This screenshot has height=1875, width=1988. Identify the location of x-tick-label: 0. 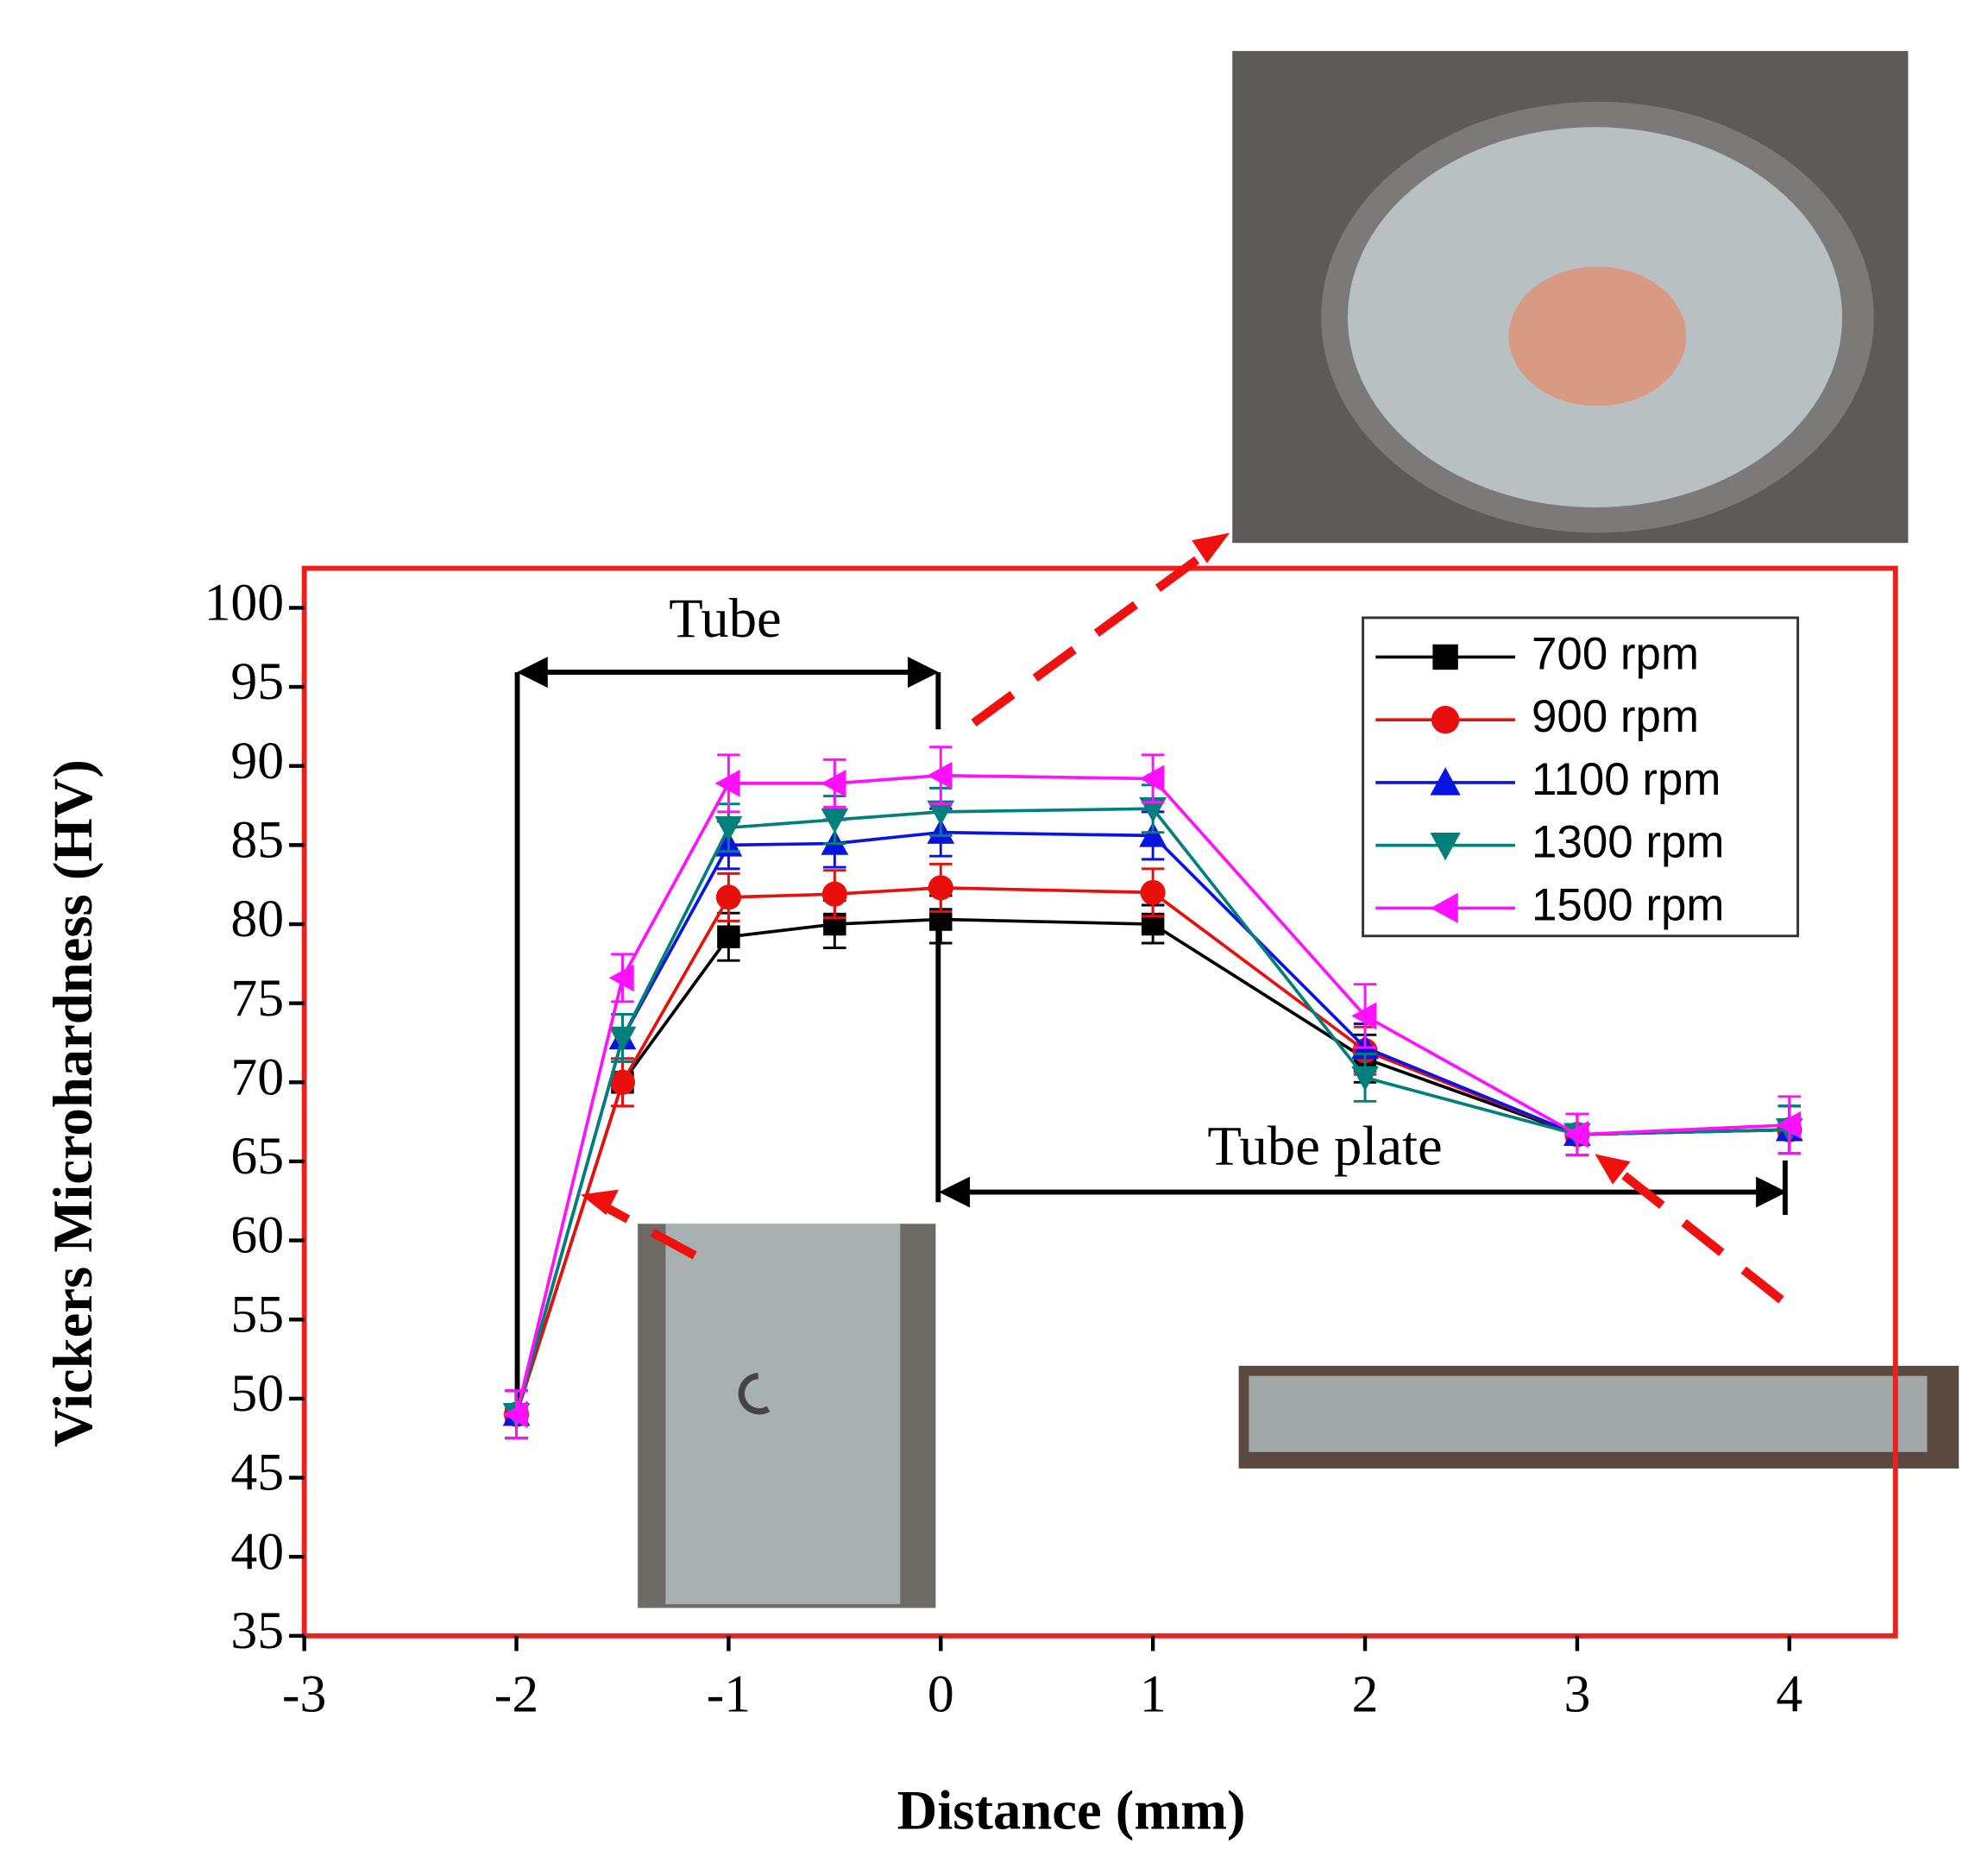
(941, 1693).